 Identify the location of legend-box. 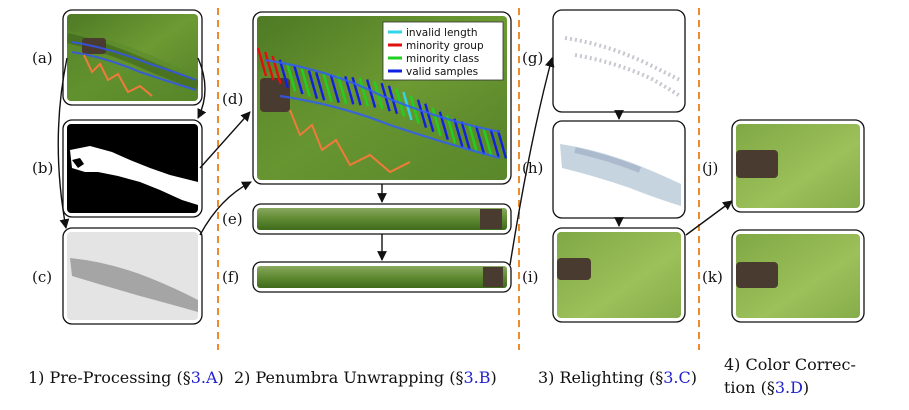
(443, 51).